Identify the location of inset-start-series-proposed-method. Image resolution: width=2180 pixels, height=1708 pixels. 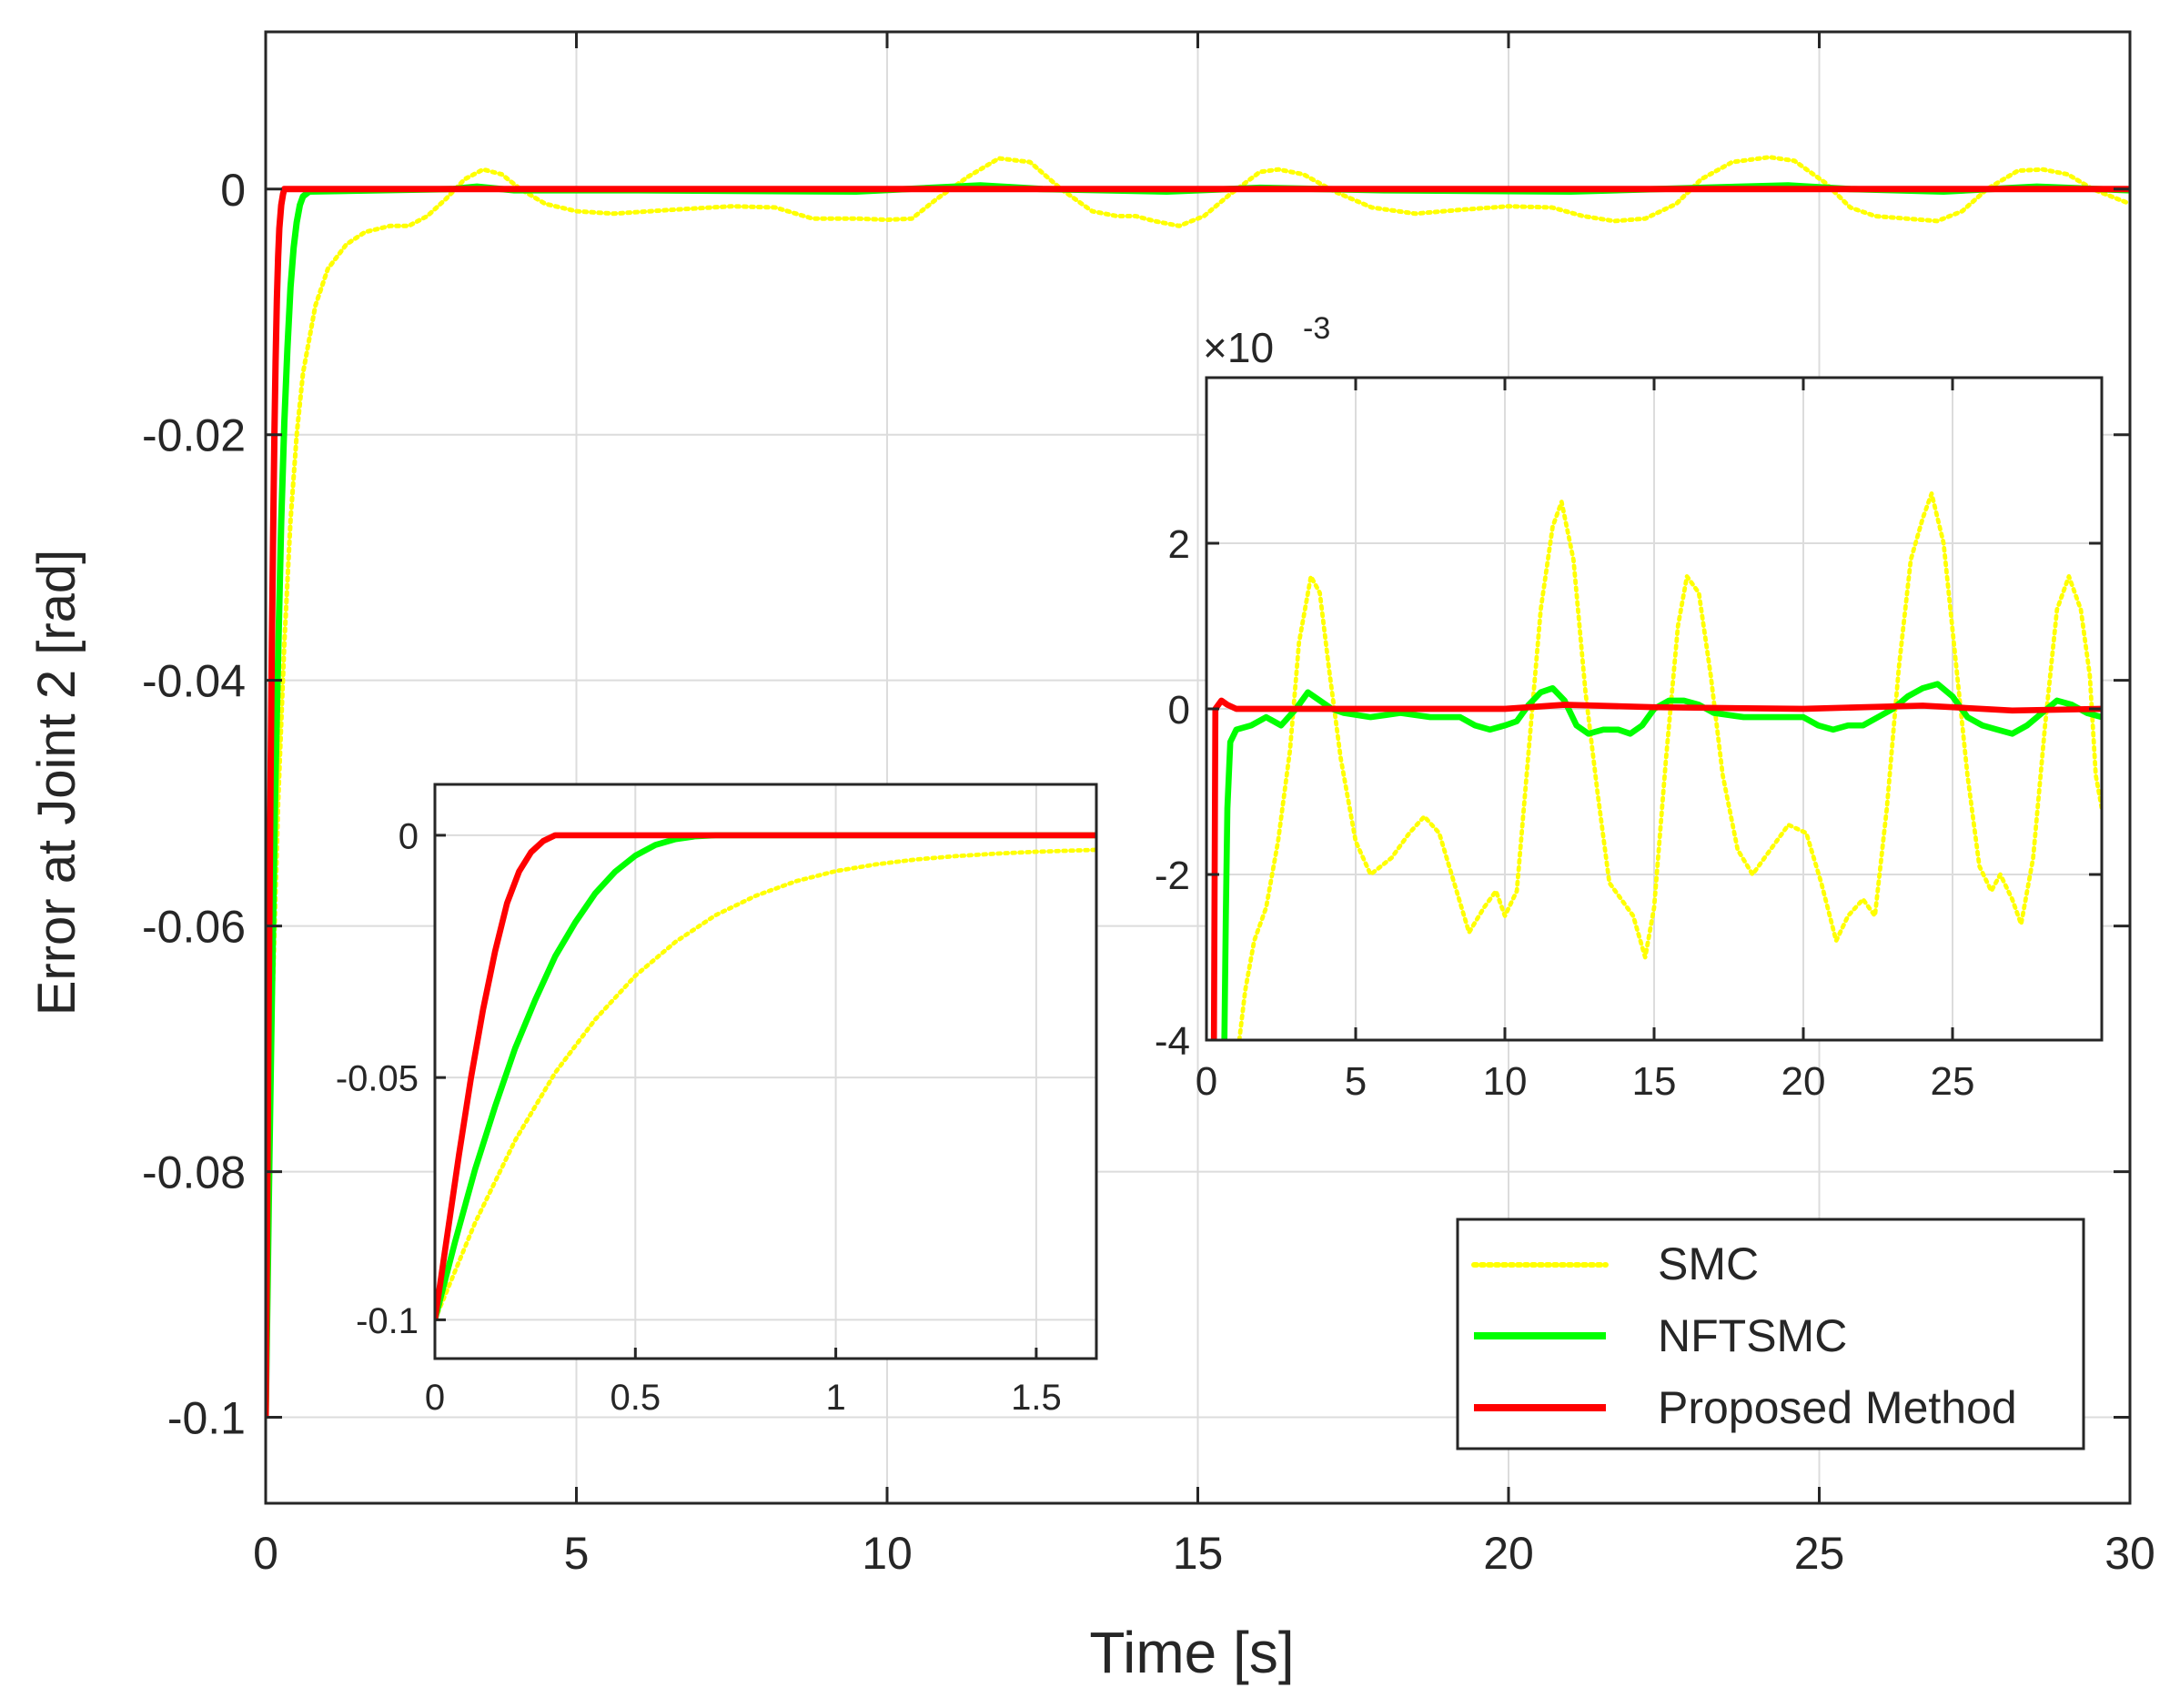
(765, 1076).